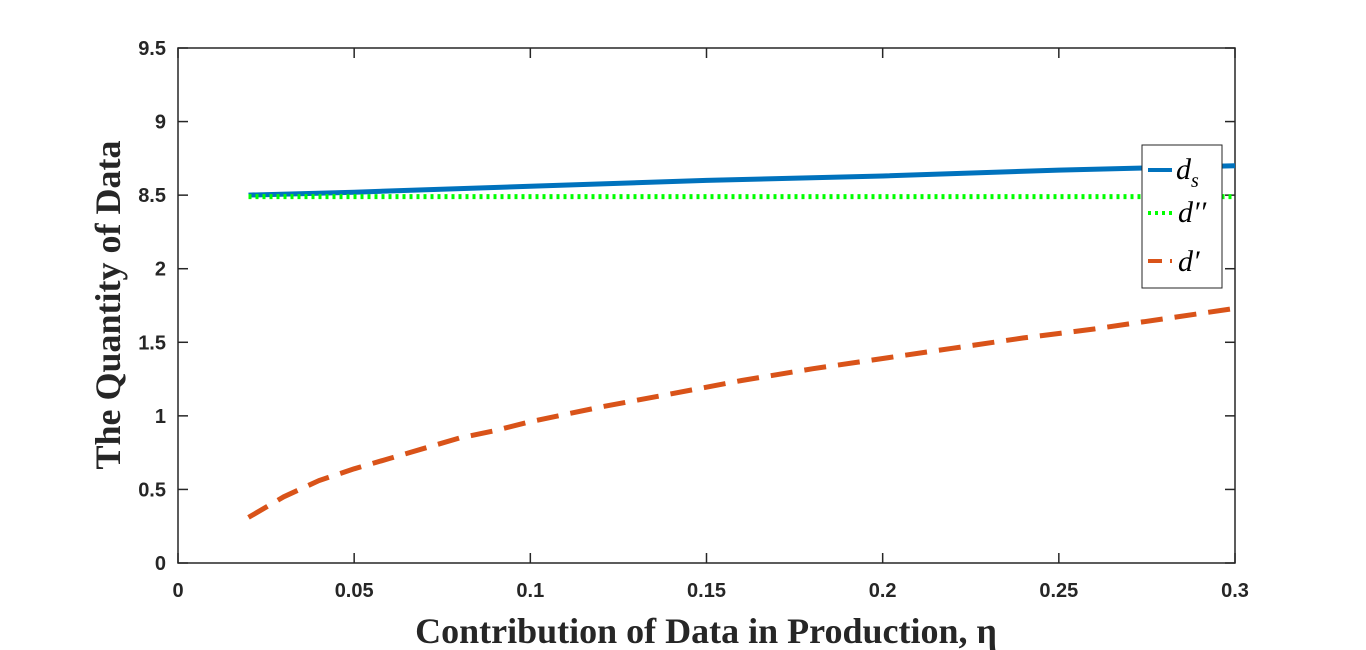 The image size is (1366, 650). I want to click on y-tick-label: 0, so click(160, 564).